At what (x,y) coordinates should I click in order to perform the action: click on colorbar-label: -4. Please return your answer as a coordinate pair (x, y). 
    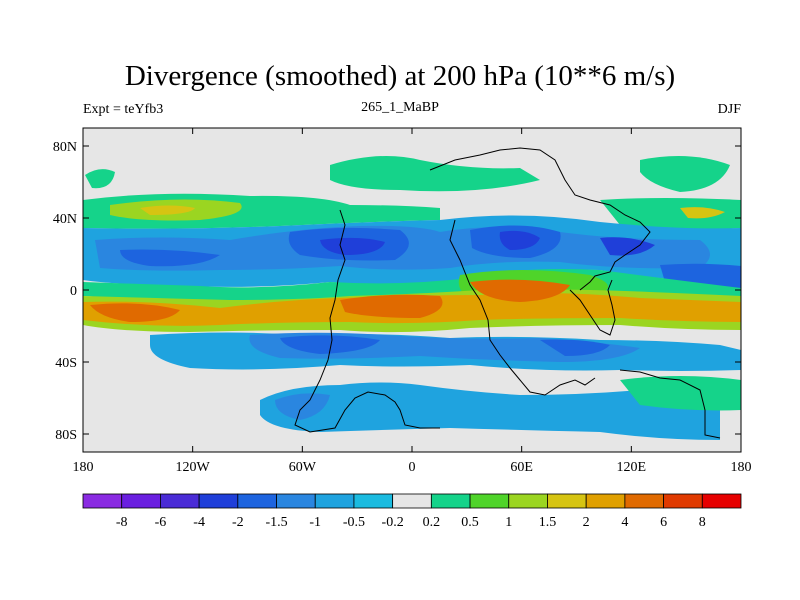
    Looking at the image, I should click on (199, 522).